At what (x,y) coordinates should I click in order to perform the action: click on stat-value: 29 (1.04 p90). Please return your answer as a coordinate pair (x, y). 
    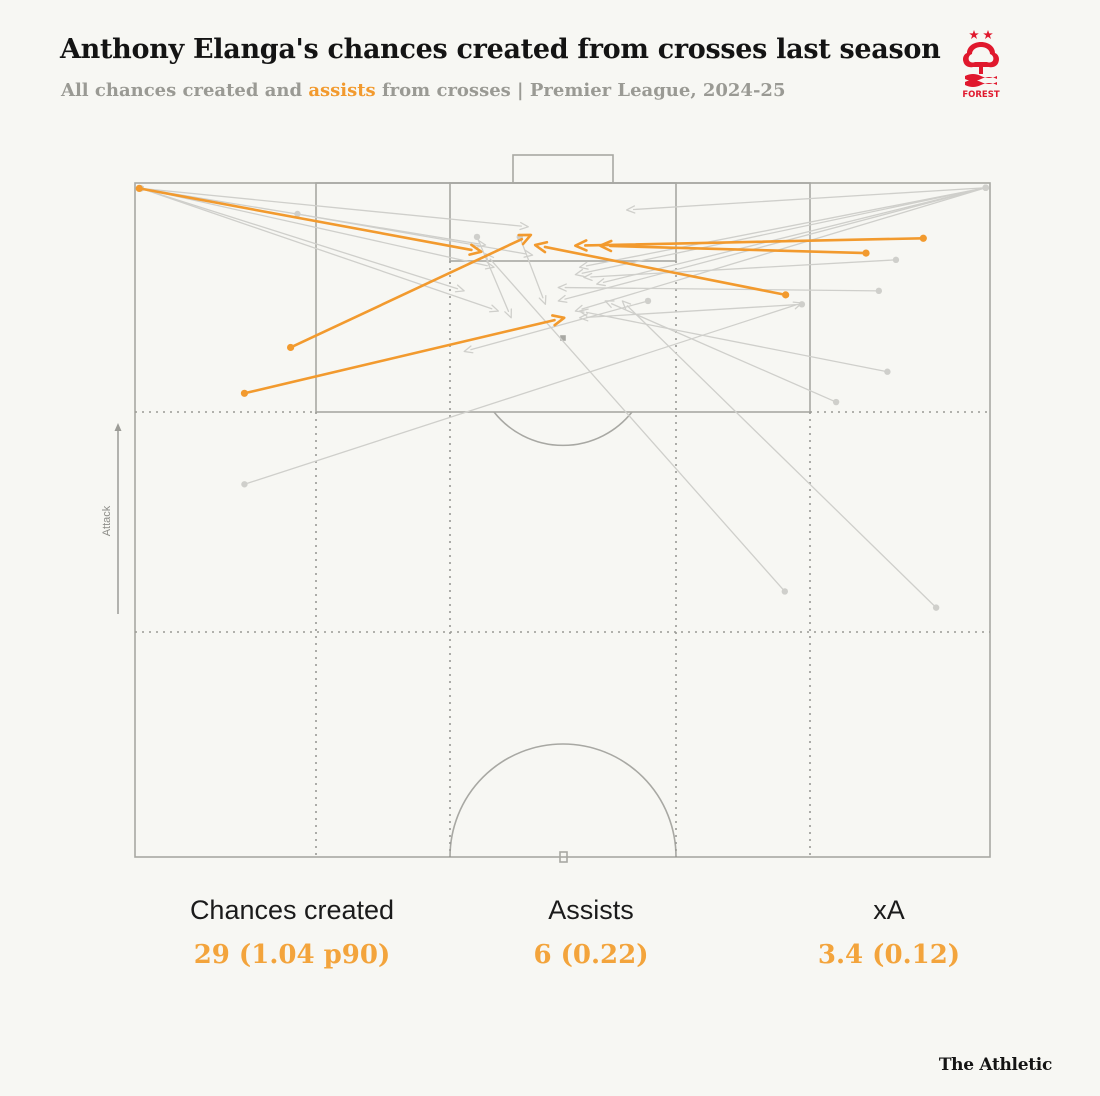
    Looking at the image, I should click on (292, 955).